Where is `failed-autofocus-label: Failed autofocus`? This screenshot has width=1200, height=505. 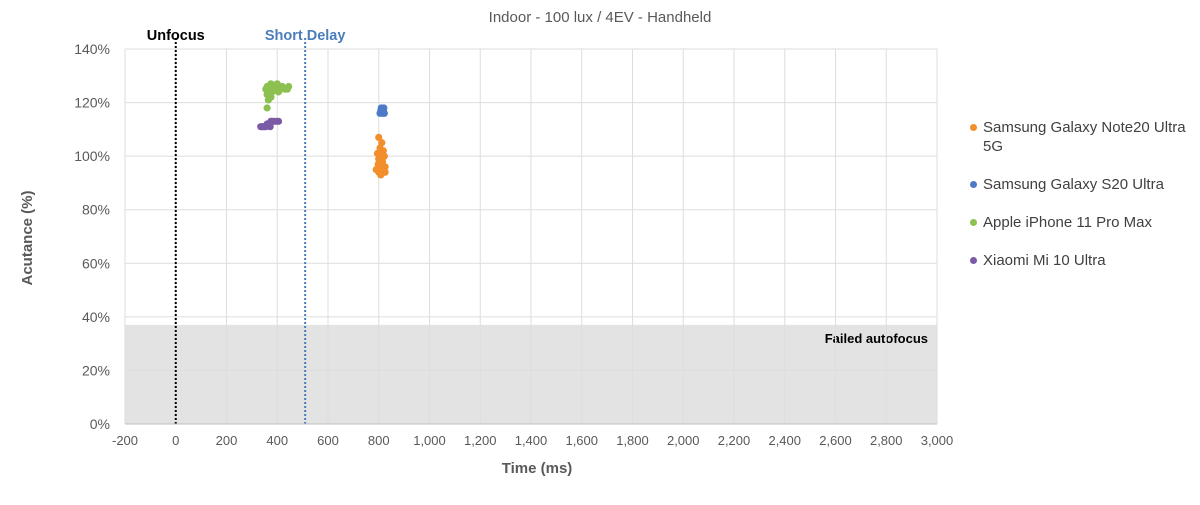
failed-autofocus-label: Failed autofocus is located at coordinates (876, 338).